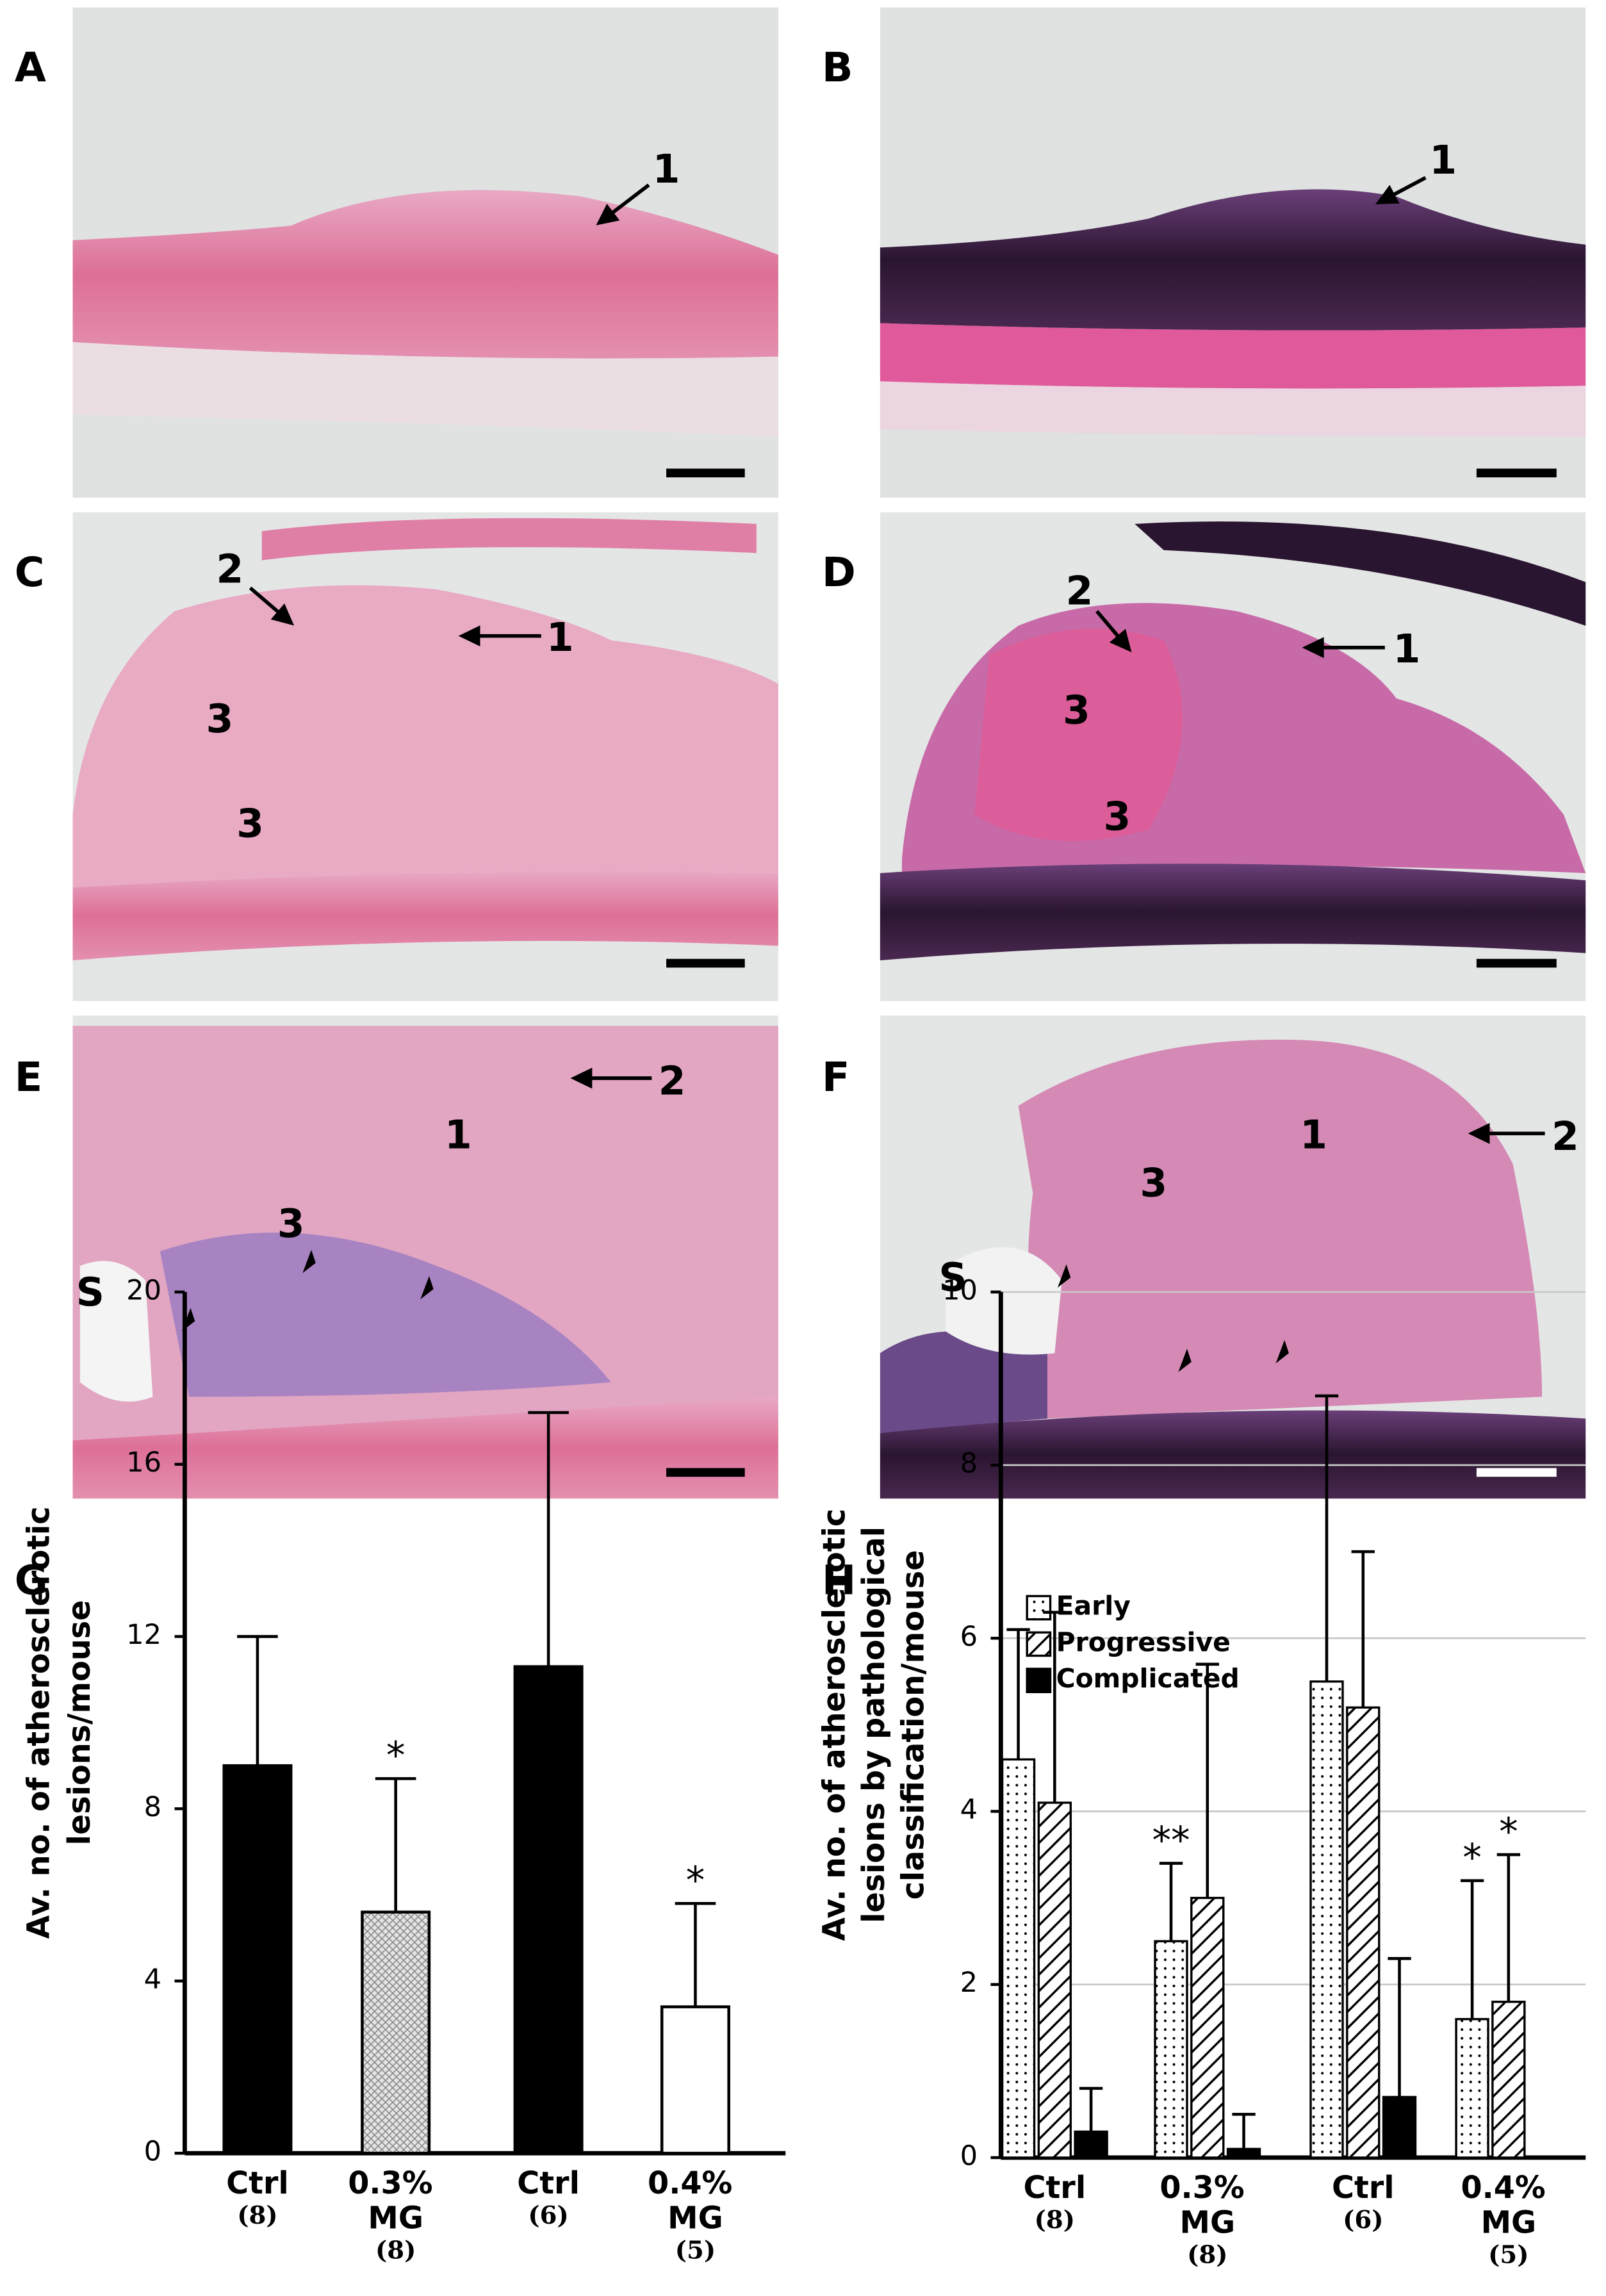 This screenshot has height=2296, width=1606. What do you see at coordinates (913, 1724) in the screenshot?
I see `y-axis-label: classification/mouse` at bounding box center [913, 1724].